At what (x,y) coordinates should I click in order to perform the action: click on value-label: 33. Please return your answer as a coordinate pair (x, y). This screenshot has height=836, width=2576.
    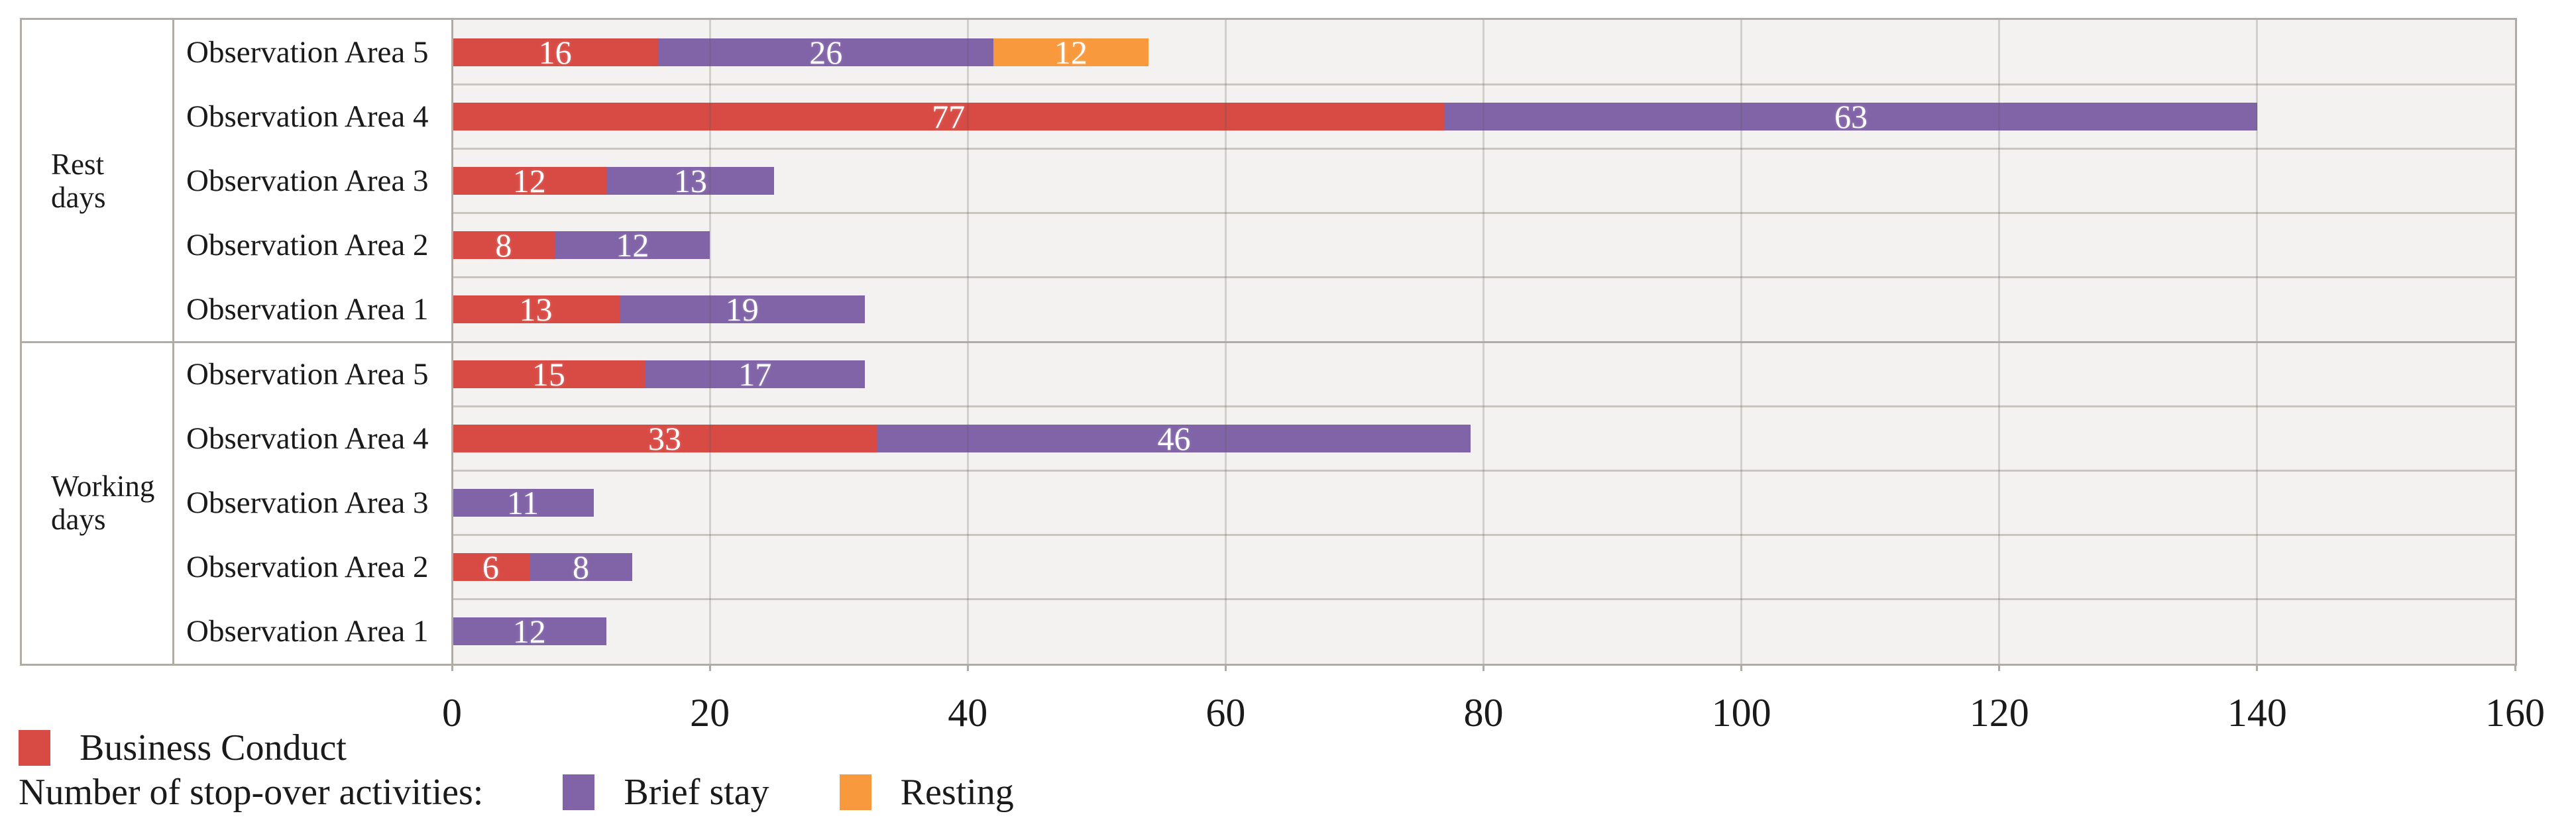
    Looking at the image, I should click on (665, 438).